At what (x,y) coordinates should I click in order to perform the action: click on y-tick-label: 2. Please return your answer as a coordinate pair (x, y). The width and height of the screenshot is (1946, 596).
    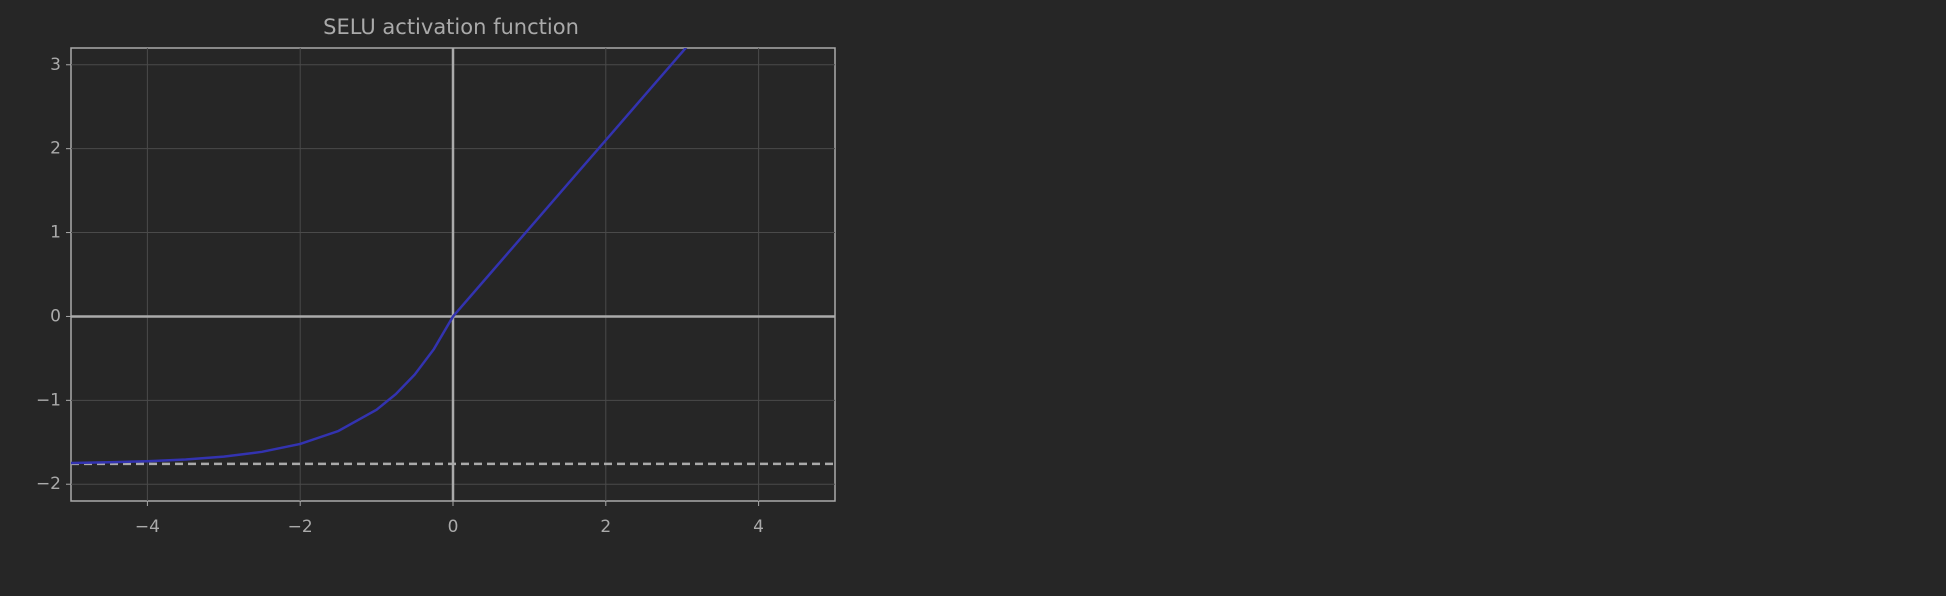
    Looking at the image, I should click on (55, 149).